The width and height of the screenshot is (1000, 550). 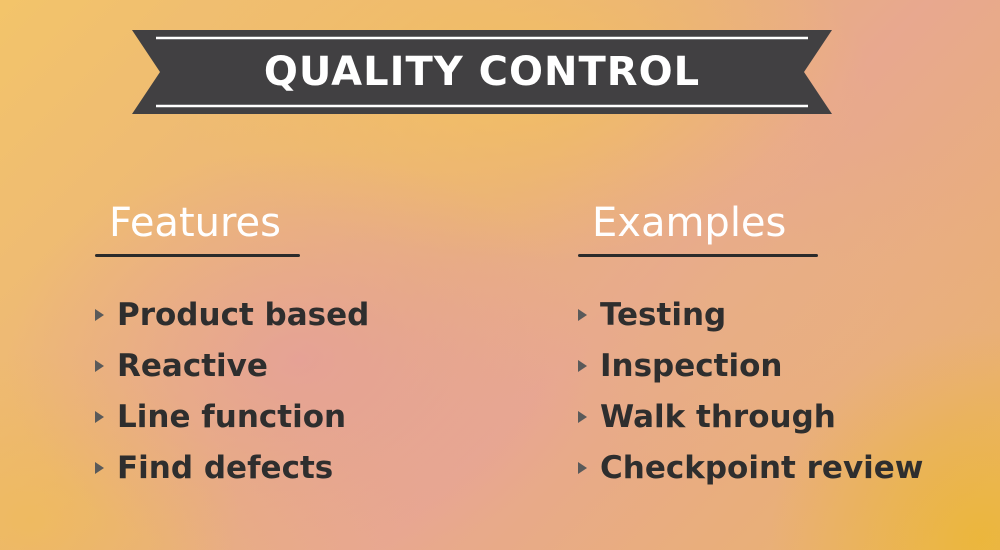 I want to click on title-banner: QUALITY CONTROL, so click(x=482, y=72).